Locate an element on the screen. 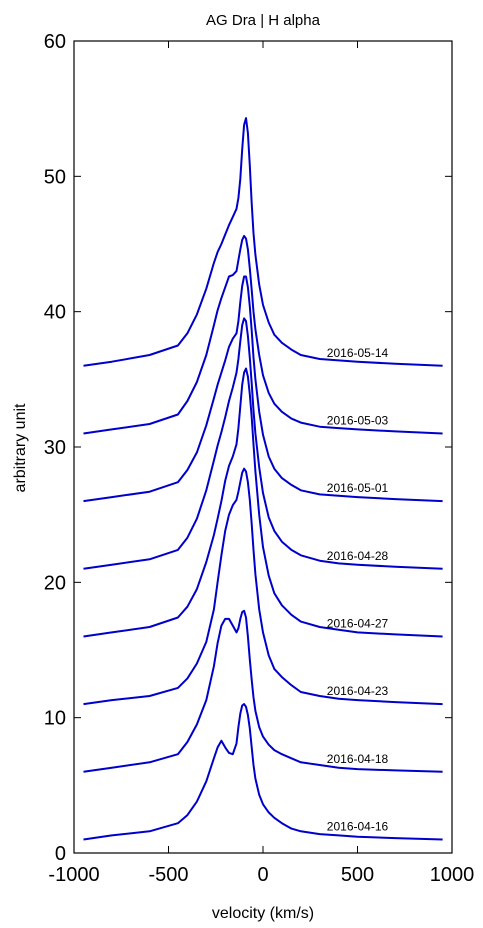 This screenshot has height=928, width=483. x-tick-label: -1000 is located at coordinates (73, 875).